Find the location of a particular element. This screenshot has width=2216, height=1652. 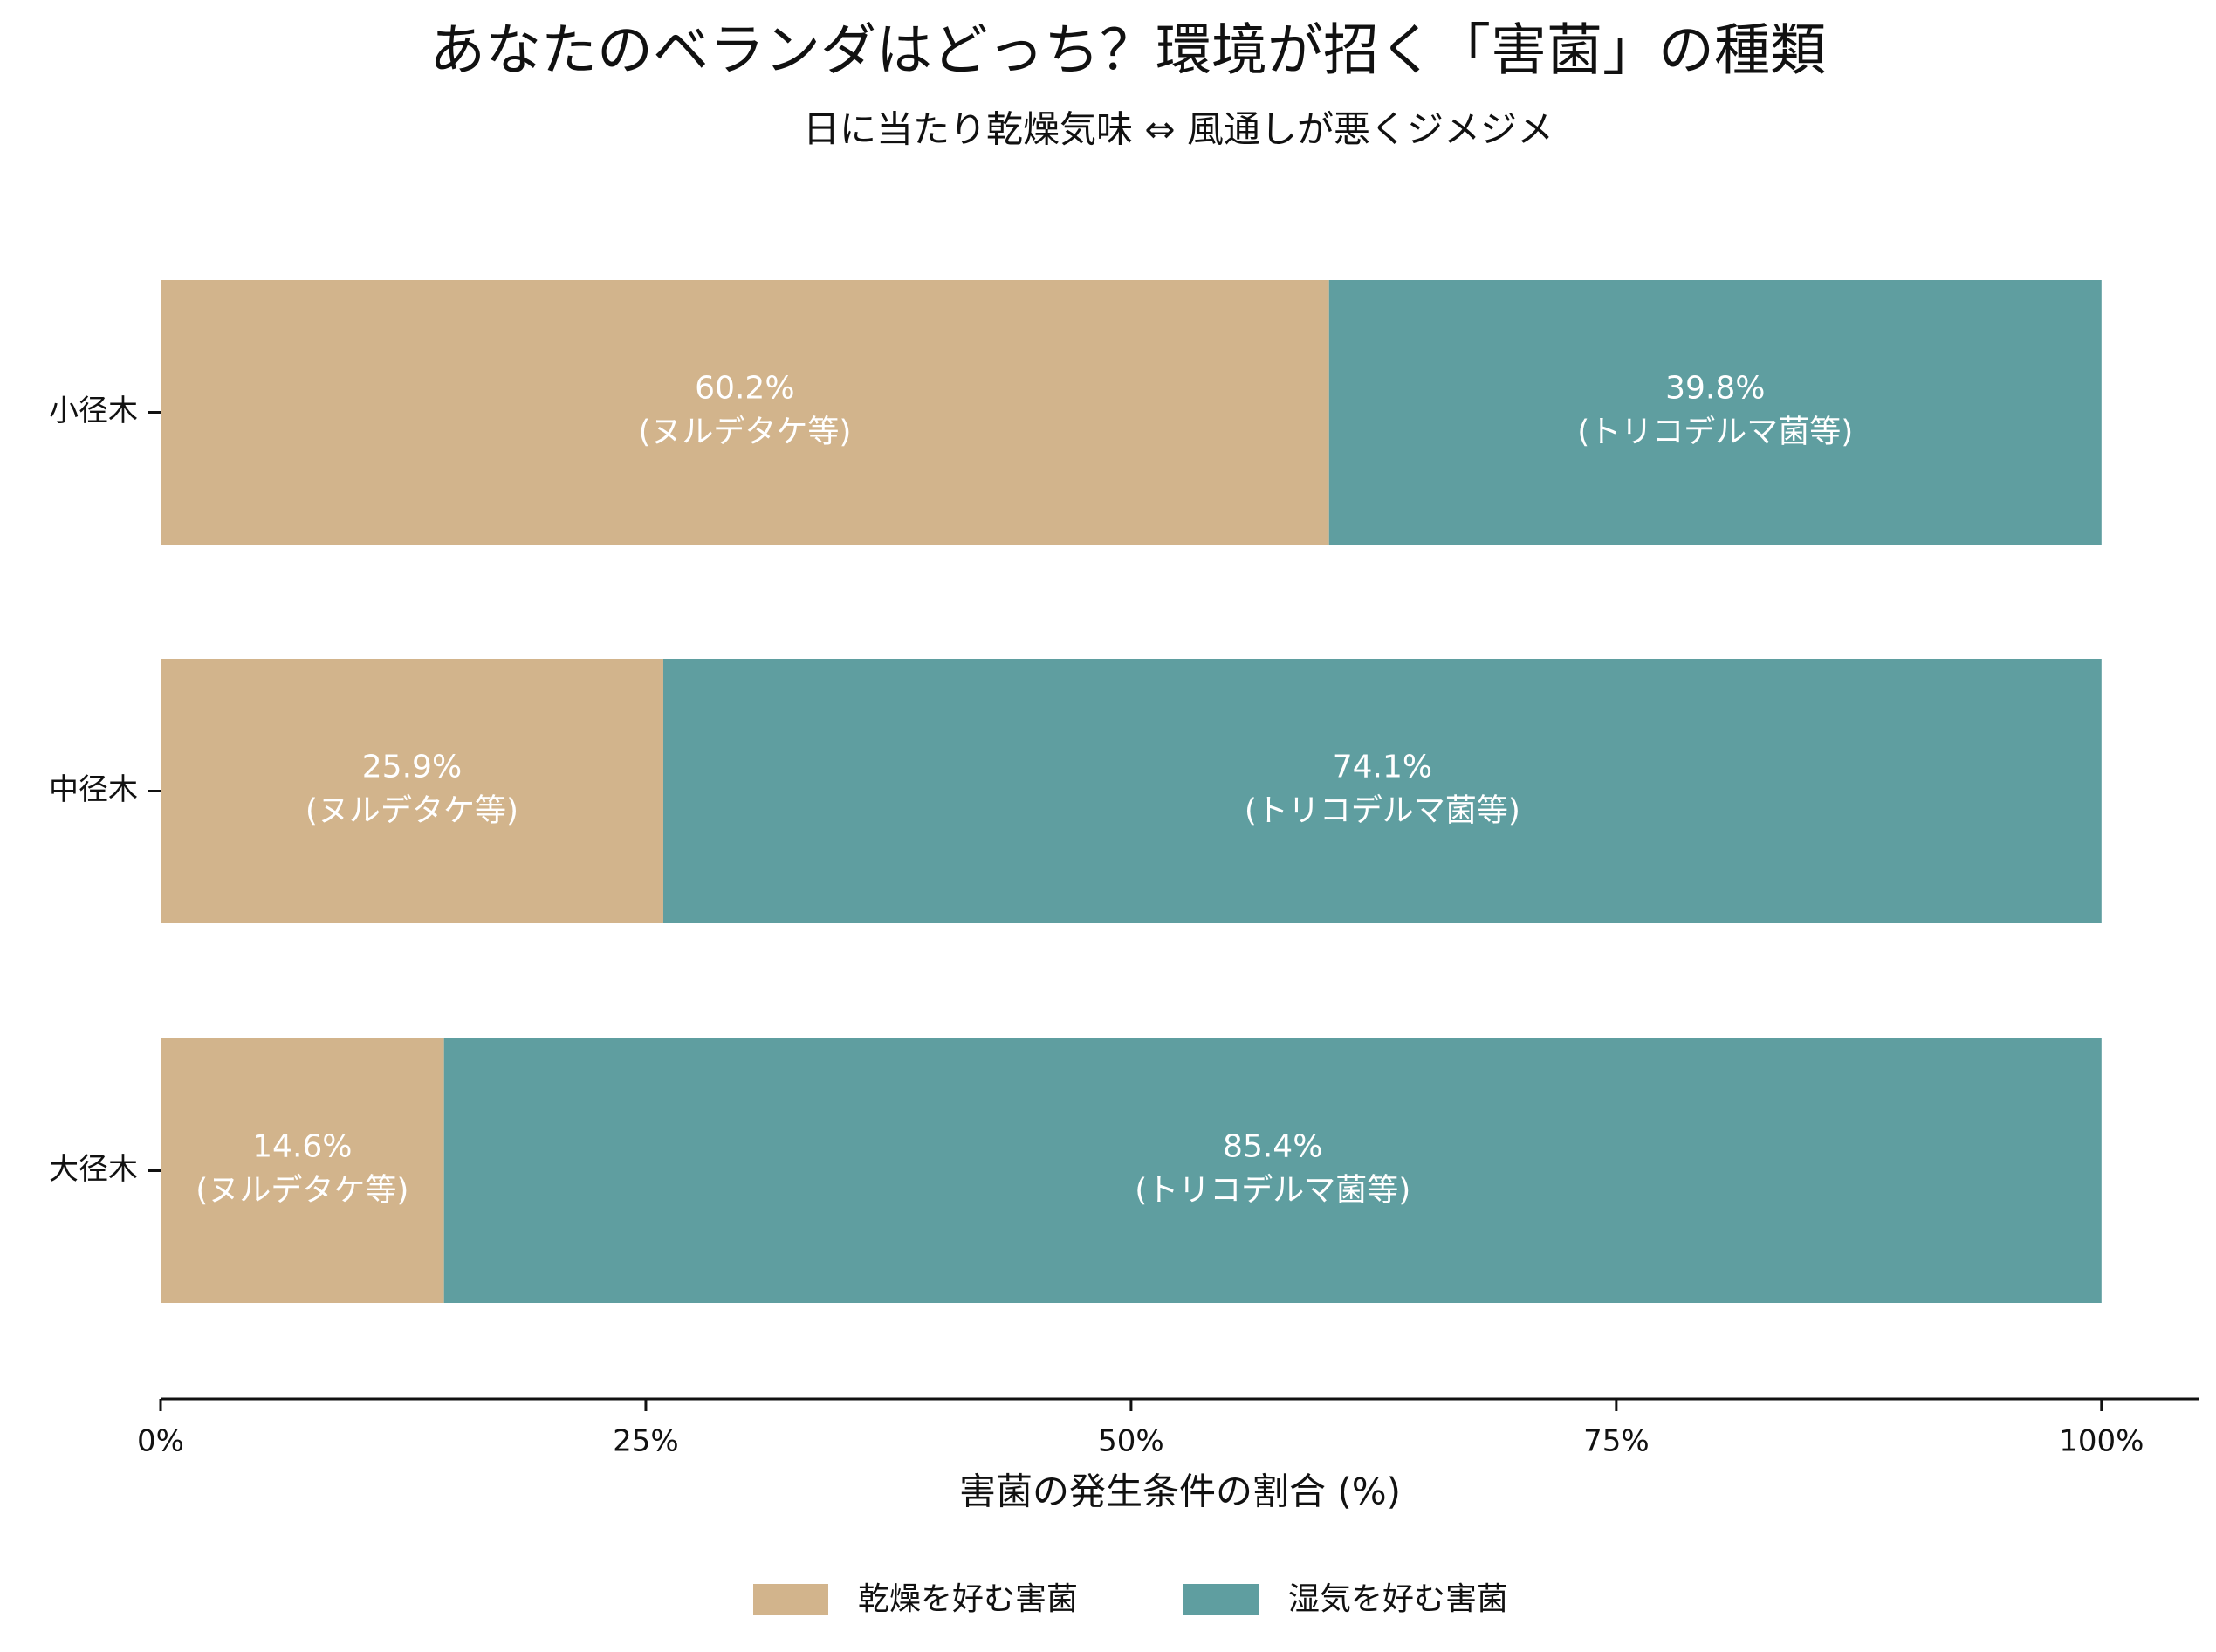

y-tick-label: 小径木 is located at coordinates (94, 411).